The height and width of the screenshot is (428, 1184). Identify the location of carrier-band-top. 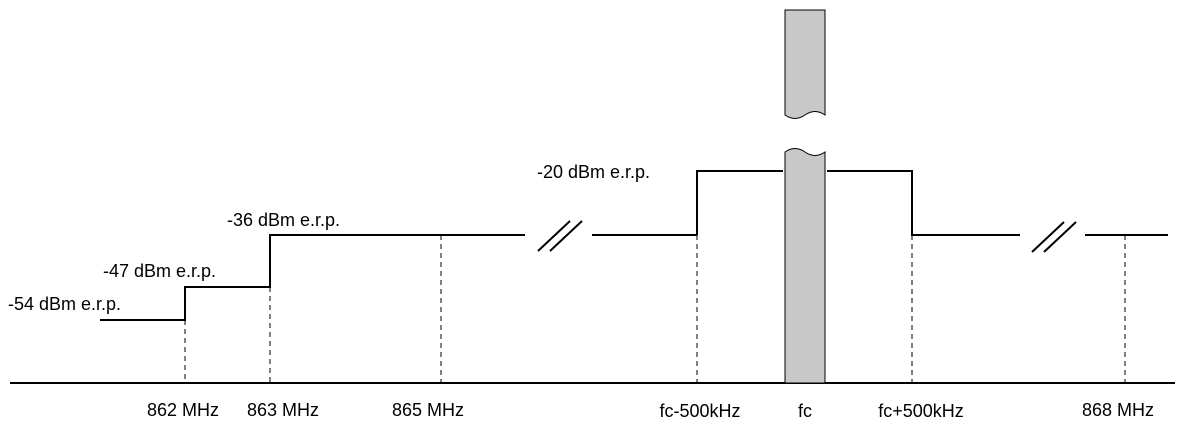
(805, 64).